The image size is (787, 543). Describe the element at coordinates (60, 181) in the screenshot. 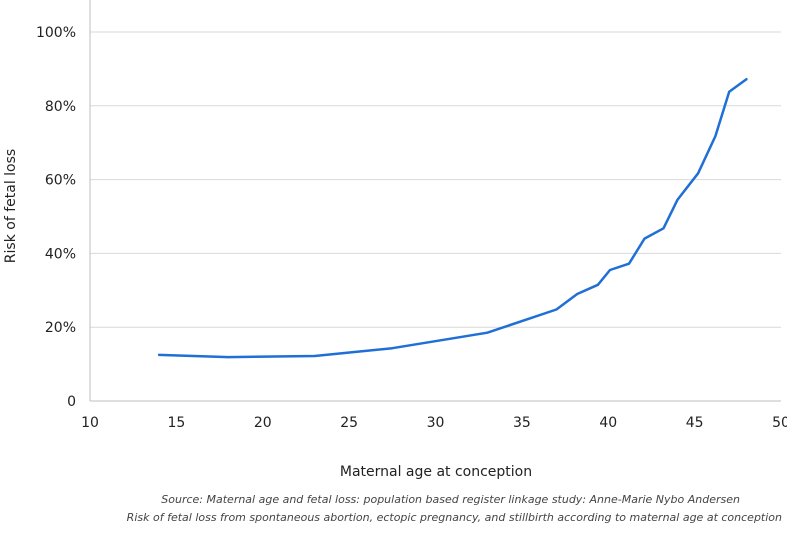

I see `y-tick-label: 60%` at that location.